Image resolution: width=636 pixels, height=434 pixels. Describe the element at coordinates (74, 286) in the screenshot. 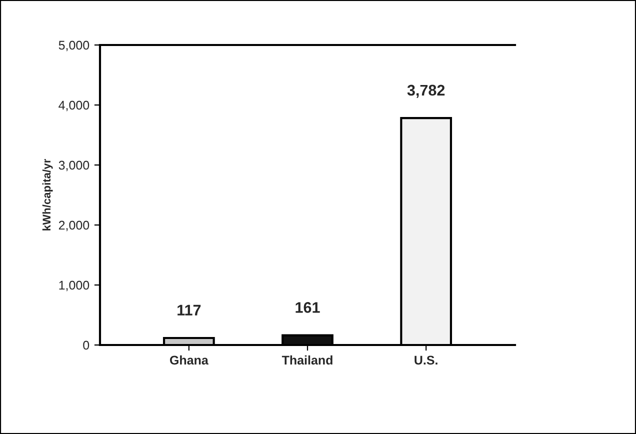

I see `y-tick-label: 1,000` at that location.